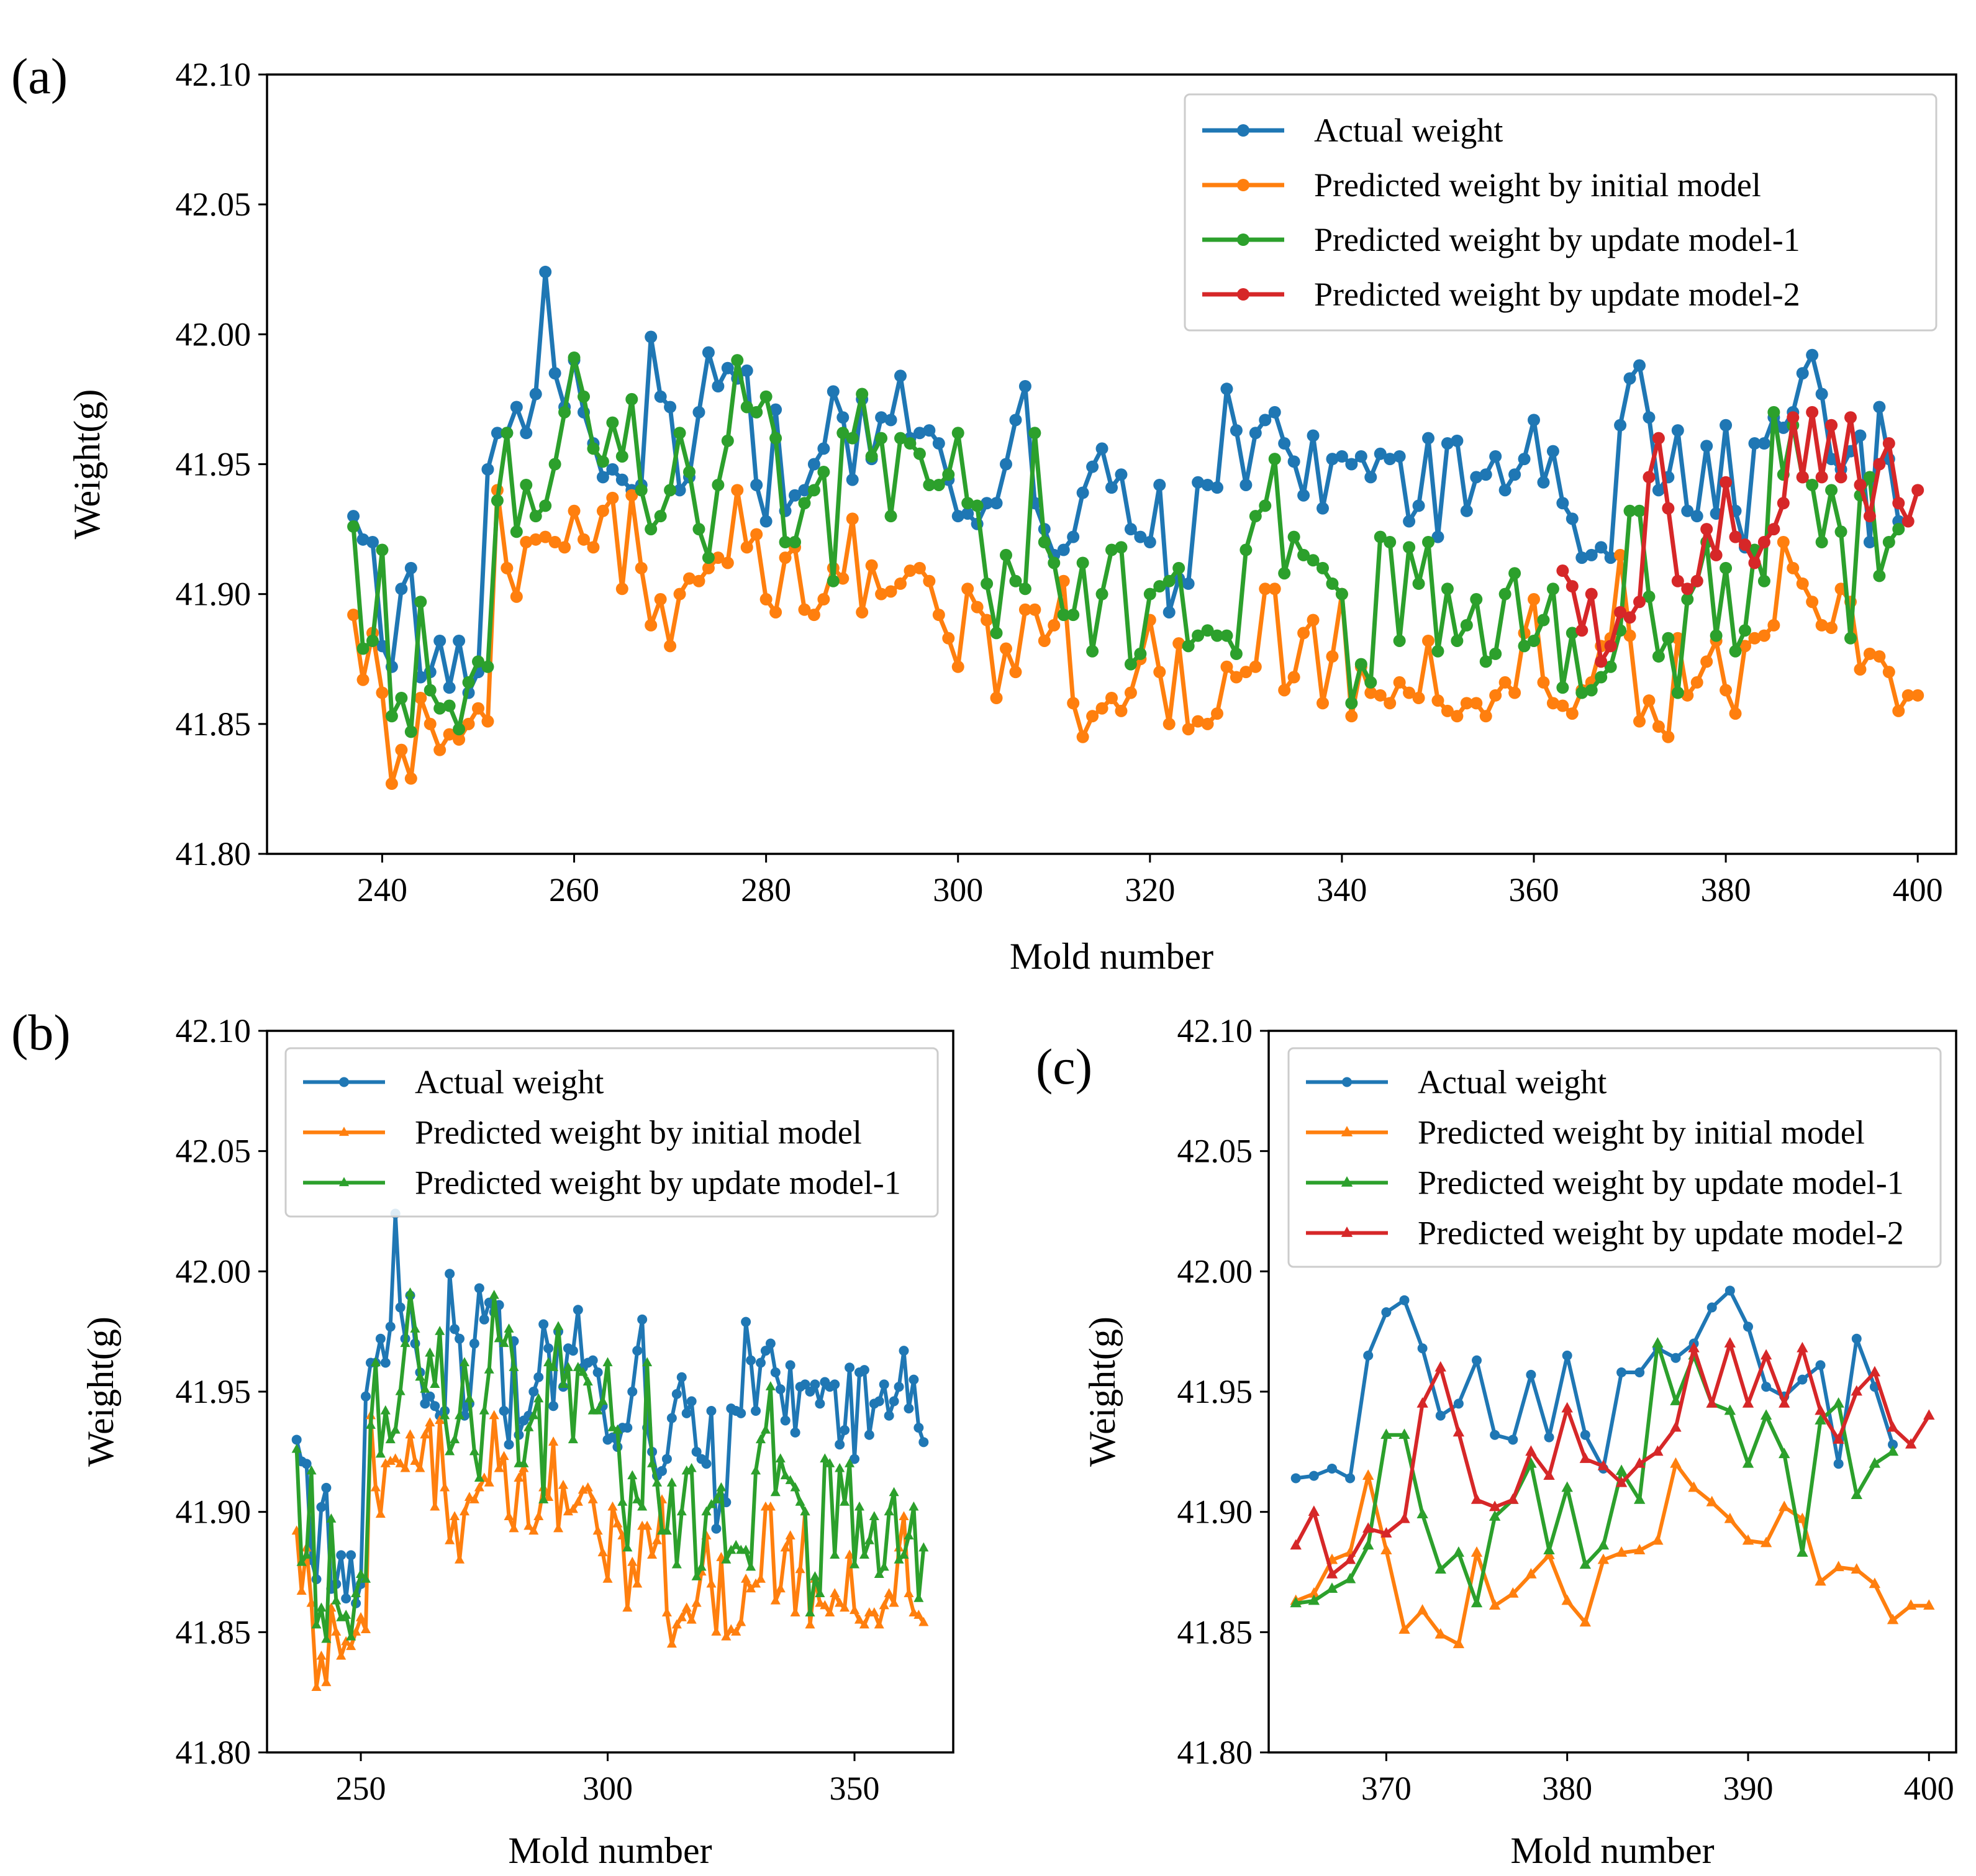 Image resolution: width=1976 pixels, height=1876 pixels. I want to click on y-tick-label: 41.80, so click(214, 1753).